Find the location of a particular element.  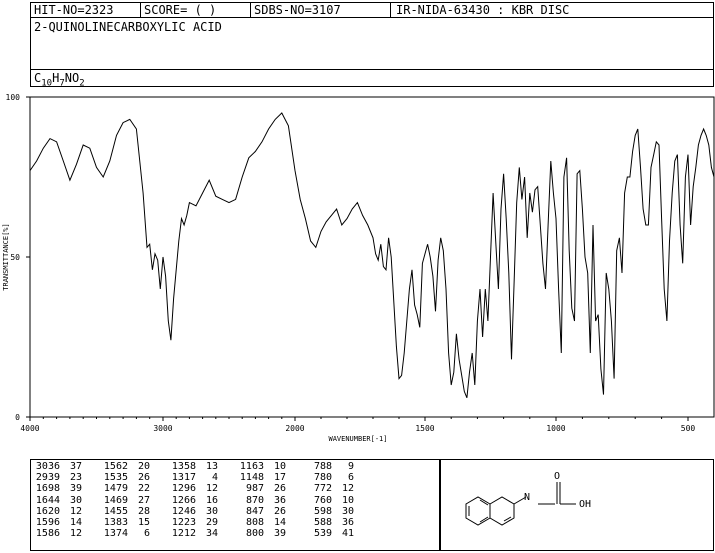

peak-row: 598 30 is located at coordinates (328, 511).